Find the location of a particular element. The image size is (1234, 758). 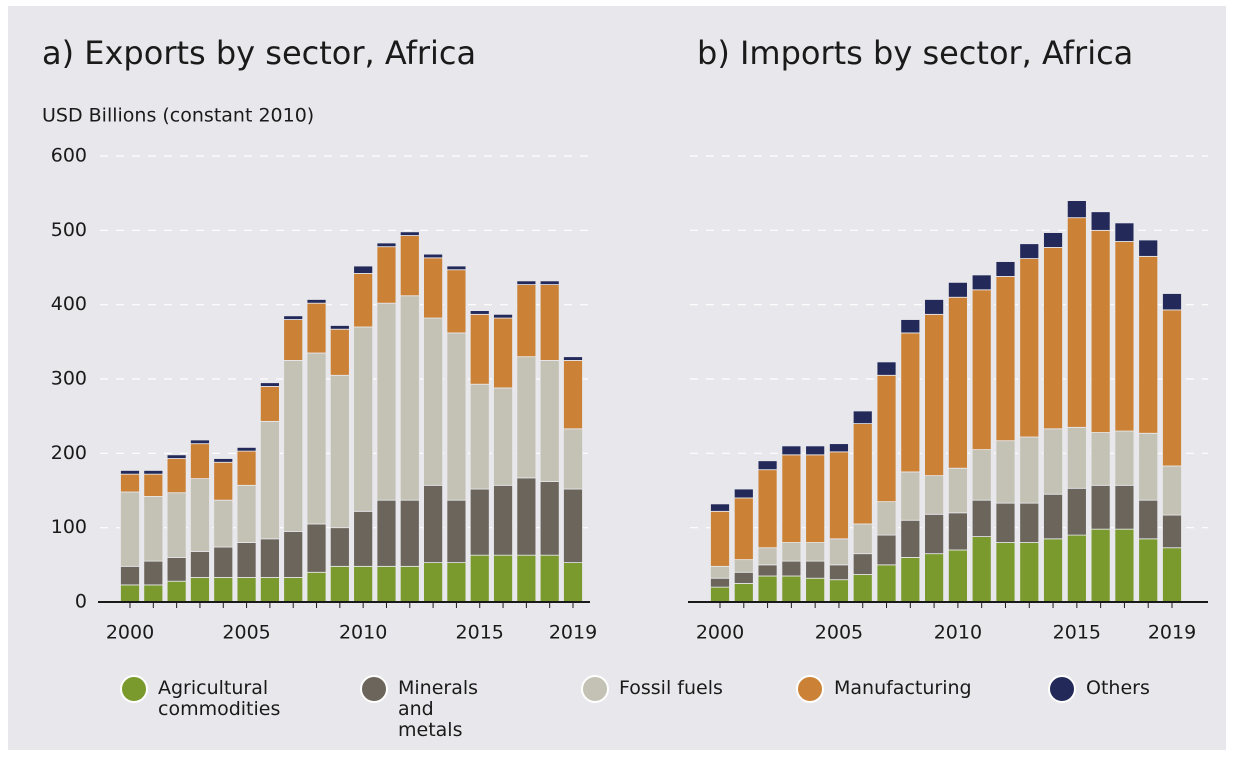

legend-label: Agricultural commodities is located at coordinates (219, 698).